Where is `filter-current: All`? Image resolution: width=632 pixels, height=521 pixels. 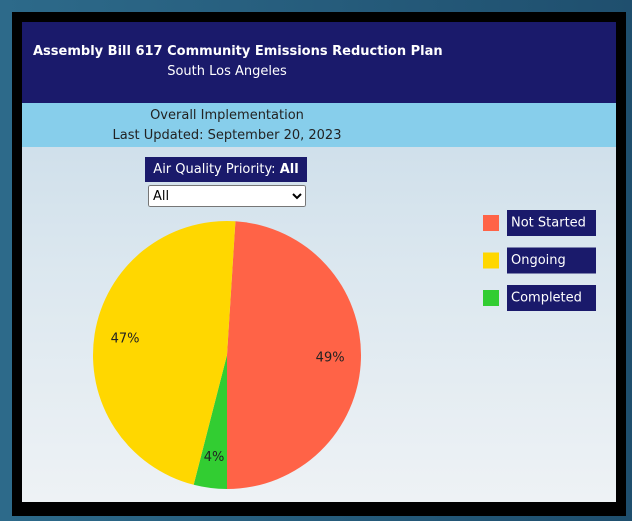
filter-current: All is located at coordinates (289, 169).